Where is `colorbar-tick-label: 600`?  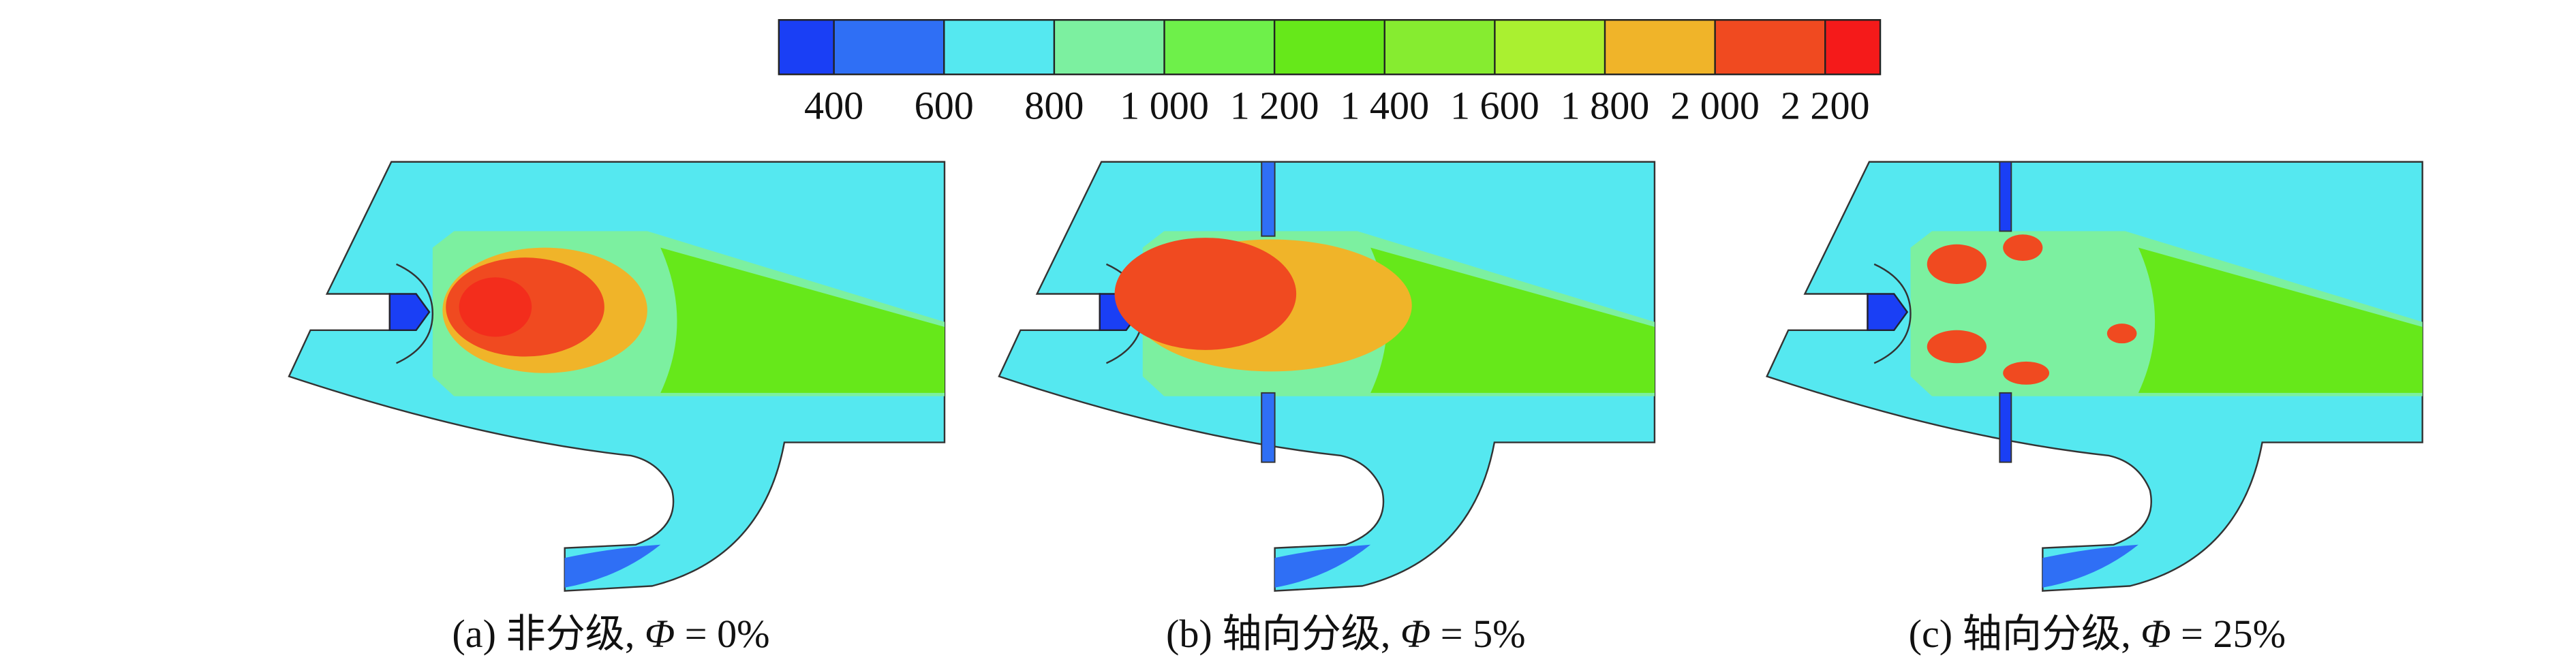
colorbar-tick-label: 600 is located at coordinates (944, 106).